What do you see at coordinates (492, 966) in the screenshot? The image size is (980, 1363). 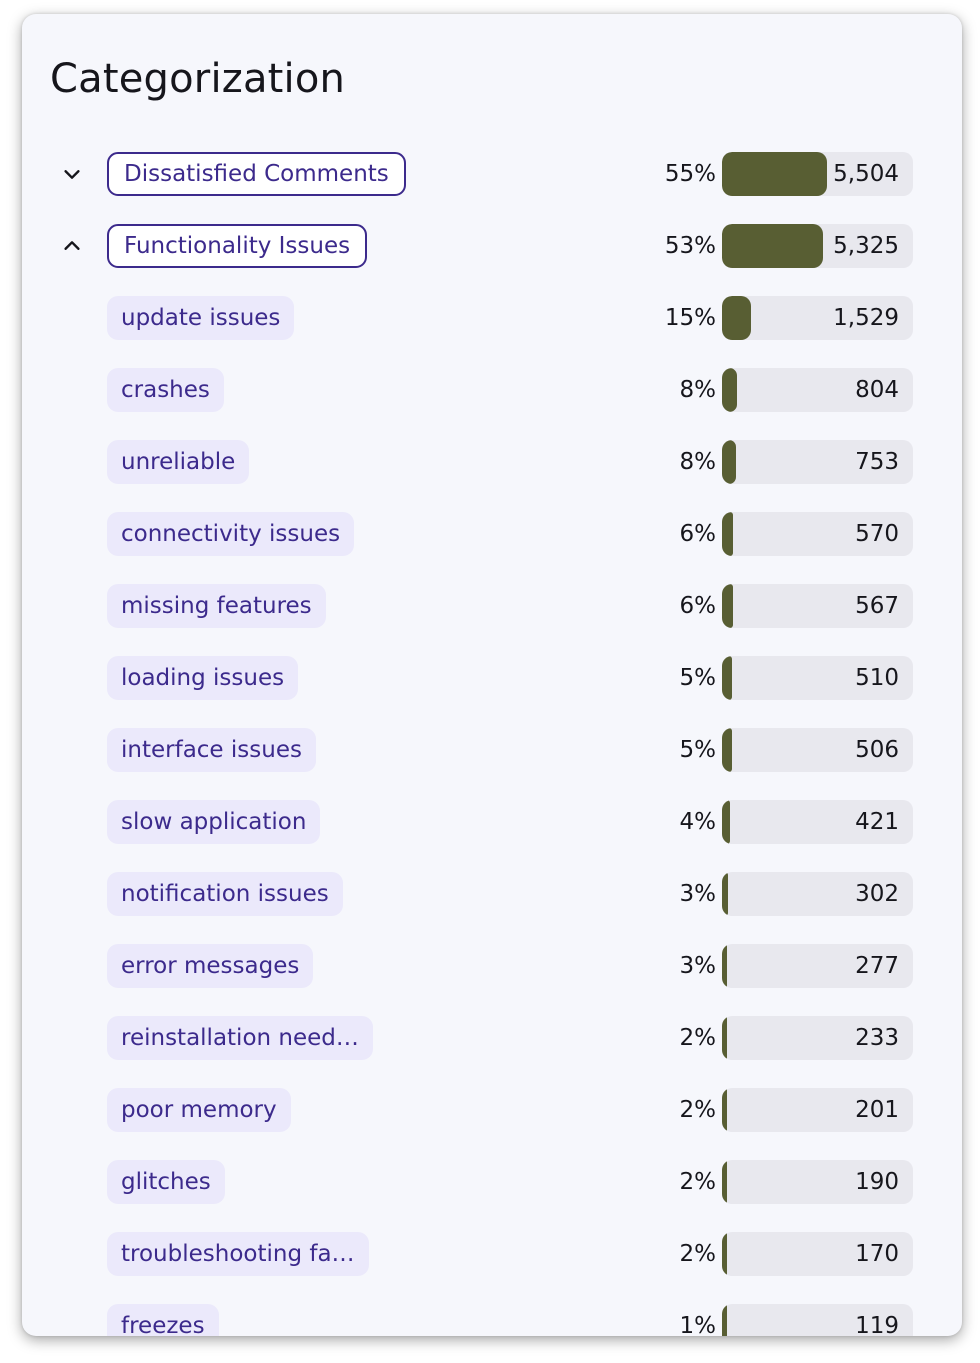 I see `subcategory-row: error messages 3% 277` at bounding box center [492, 966].